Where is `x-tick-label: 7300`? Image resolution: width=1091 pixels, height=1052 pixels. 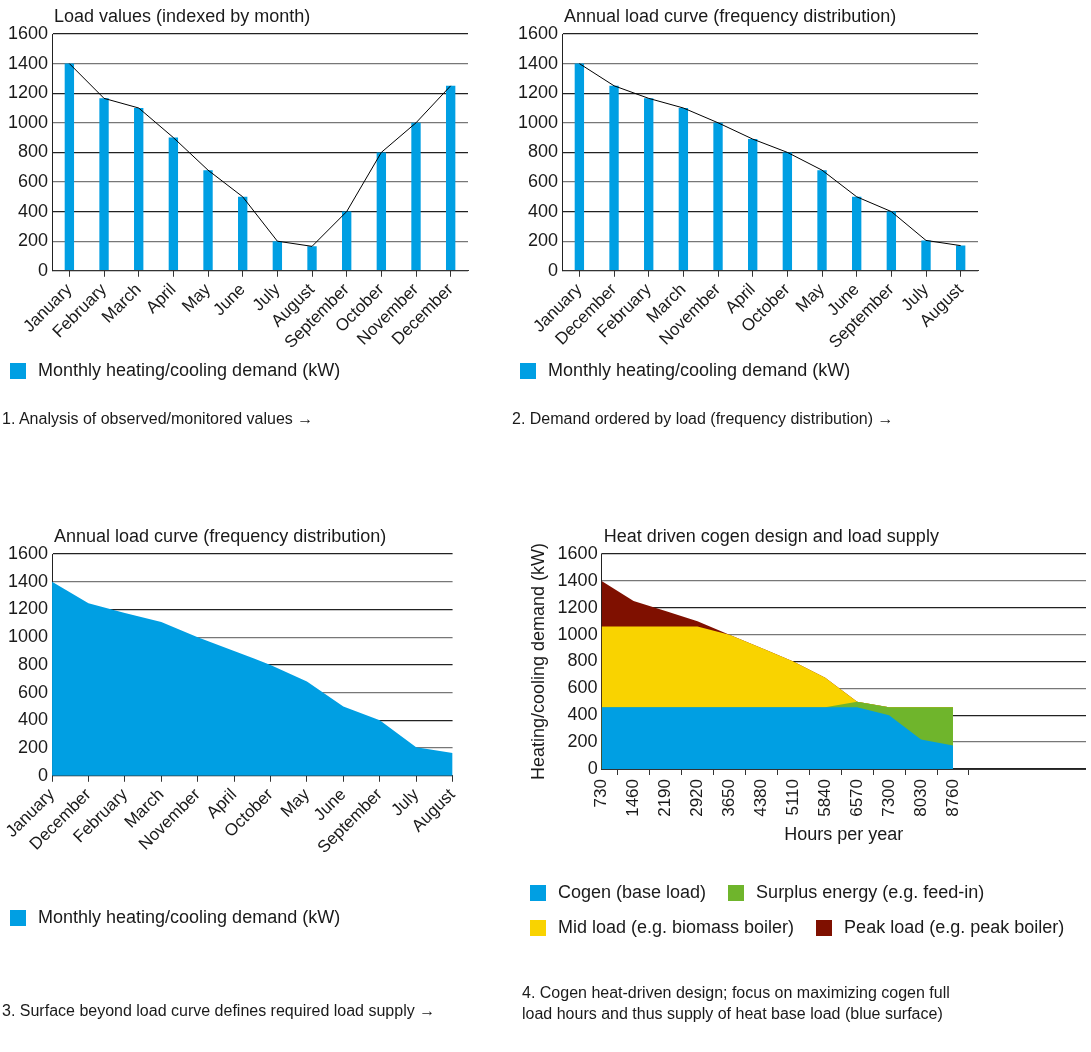
x-tick-label: 7300 is located at coordinates (888, 798).